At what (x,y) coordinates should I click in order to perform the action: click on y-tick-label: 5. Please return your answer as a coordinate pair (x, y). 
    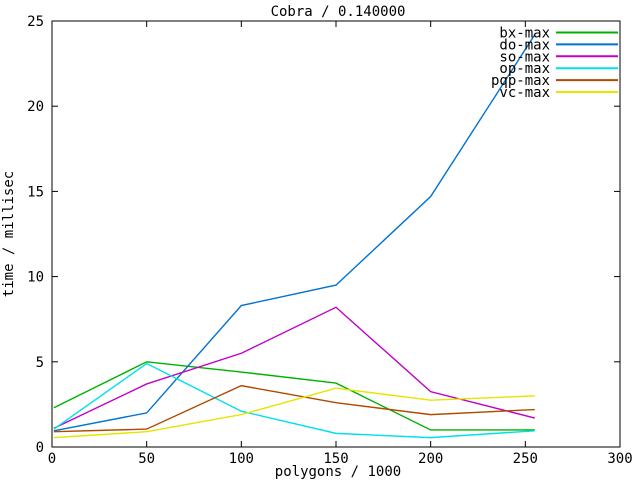
    Looking at the image, I should click on (40, 363).